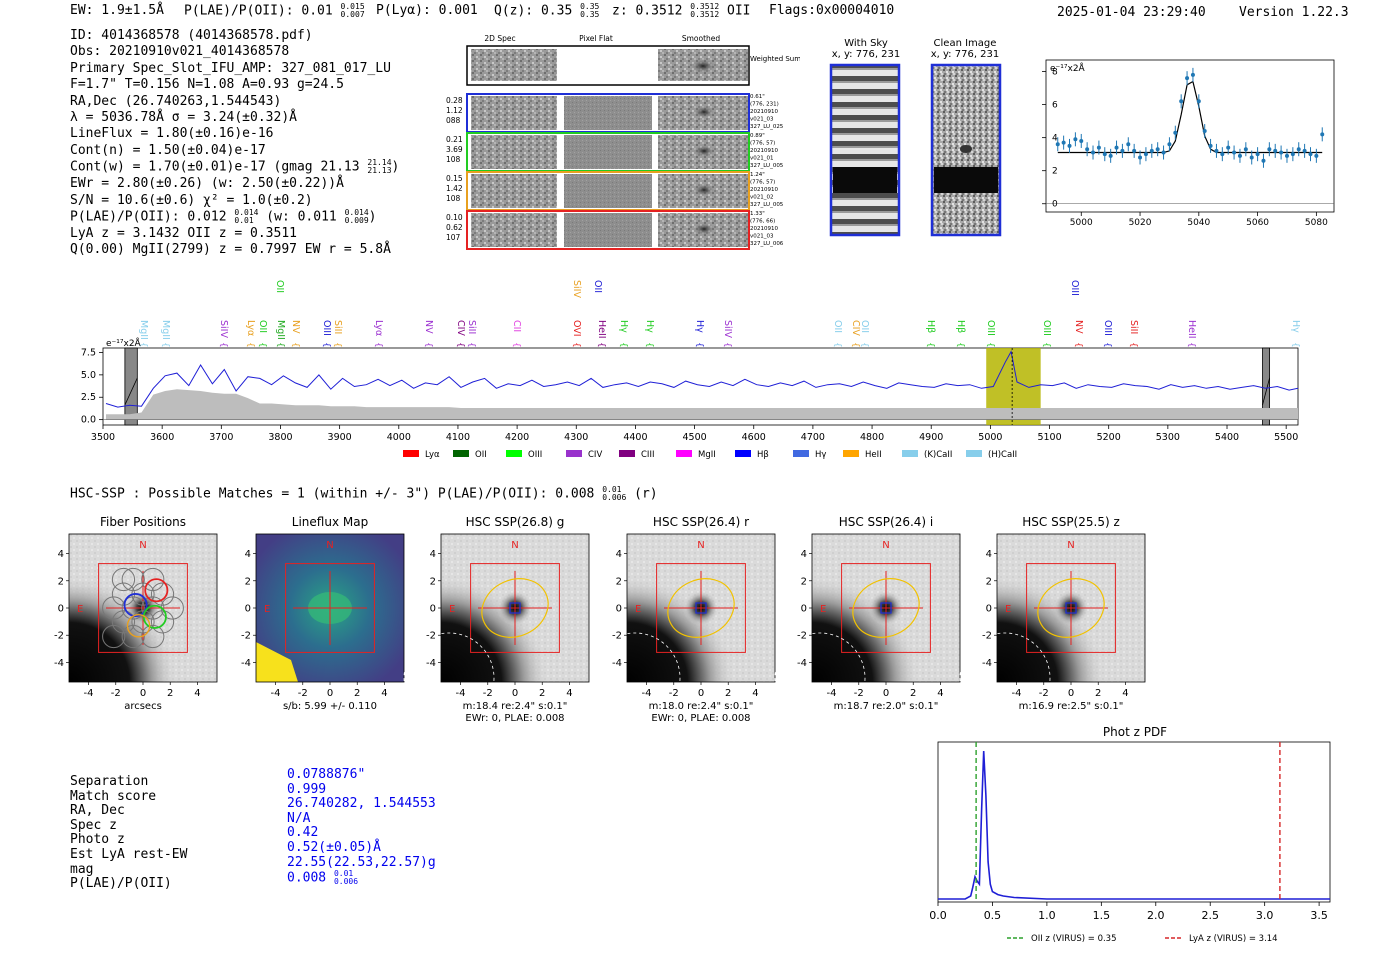  I want to click on legend-label: Hβ, so click(763, 455).